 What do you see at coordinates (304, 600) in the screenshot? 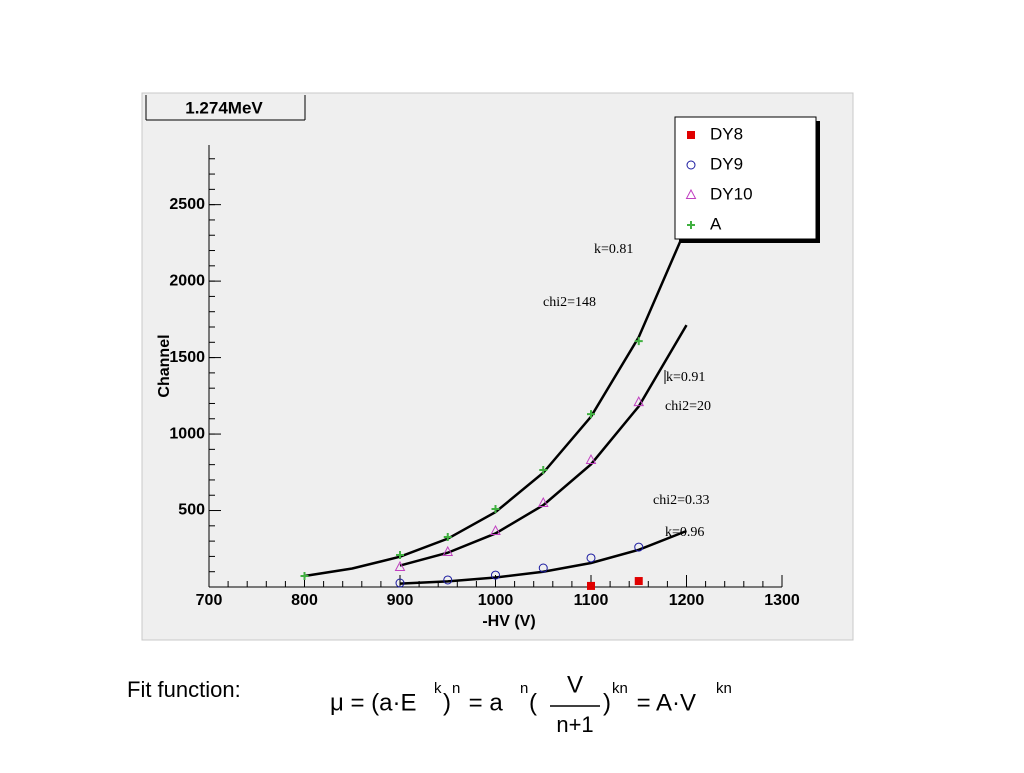
I see `x-tick-label: 800` at bounding box center [304, 600].